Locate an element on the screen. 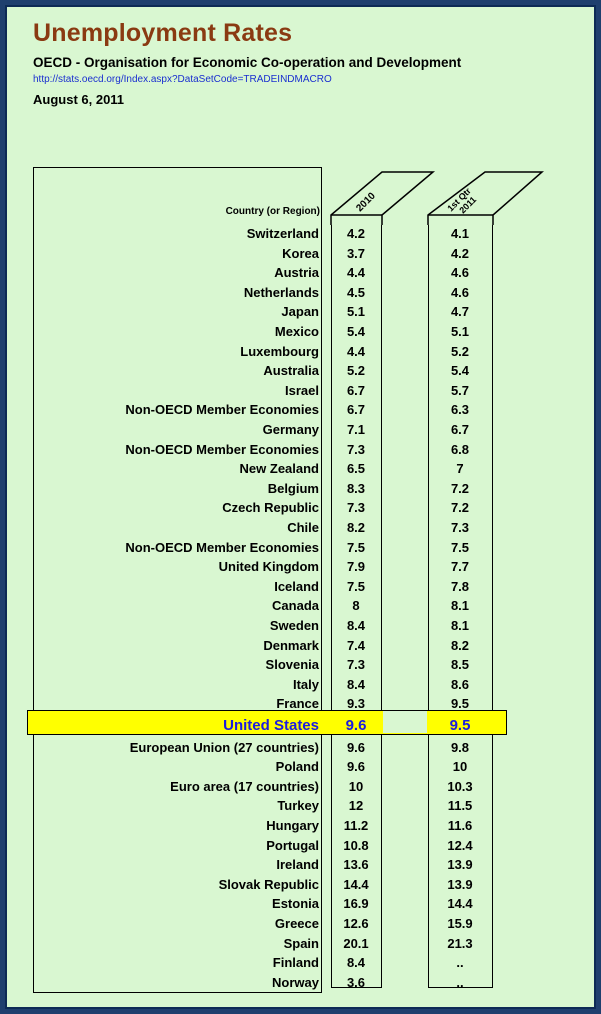 The width and height of the screenshot is (601, 1014). header-q1-2011: 1st Qtr 2011 is located at coordinates (485, 198).